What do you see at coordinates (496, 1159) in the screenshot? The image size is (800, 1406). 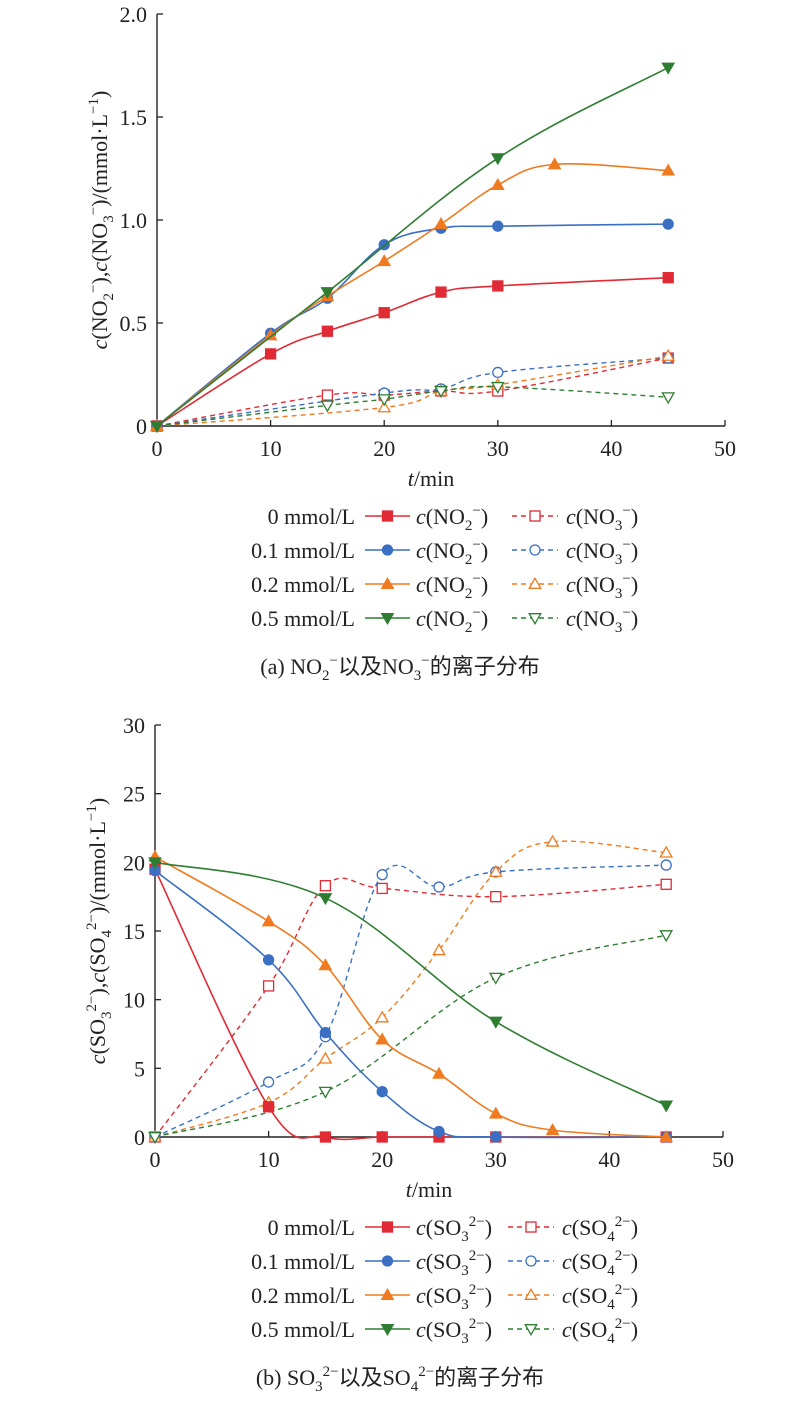 I see `x-tick-label: 30` at bounding box center [496, 1159].